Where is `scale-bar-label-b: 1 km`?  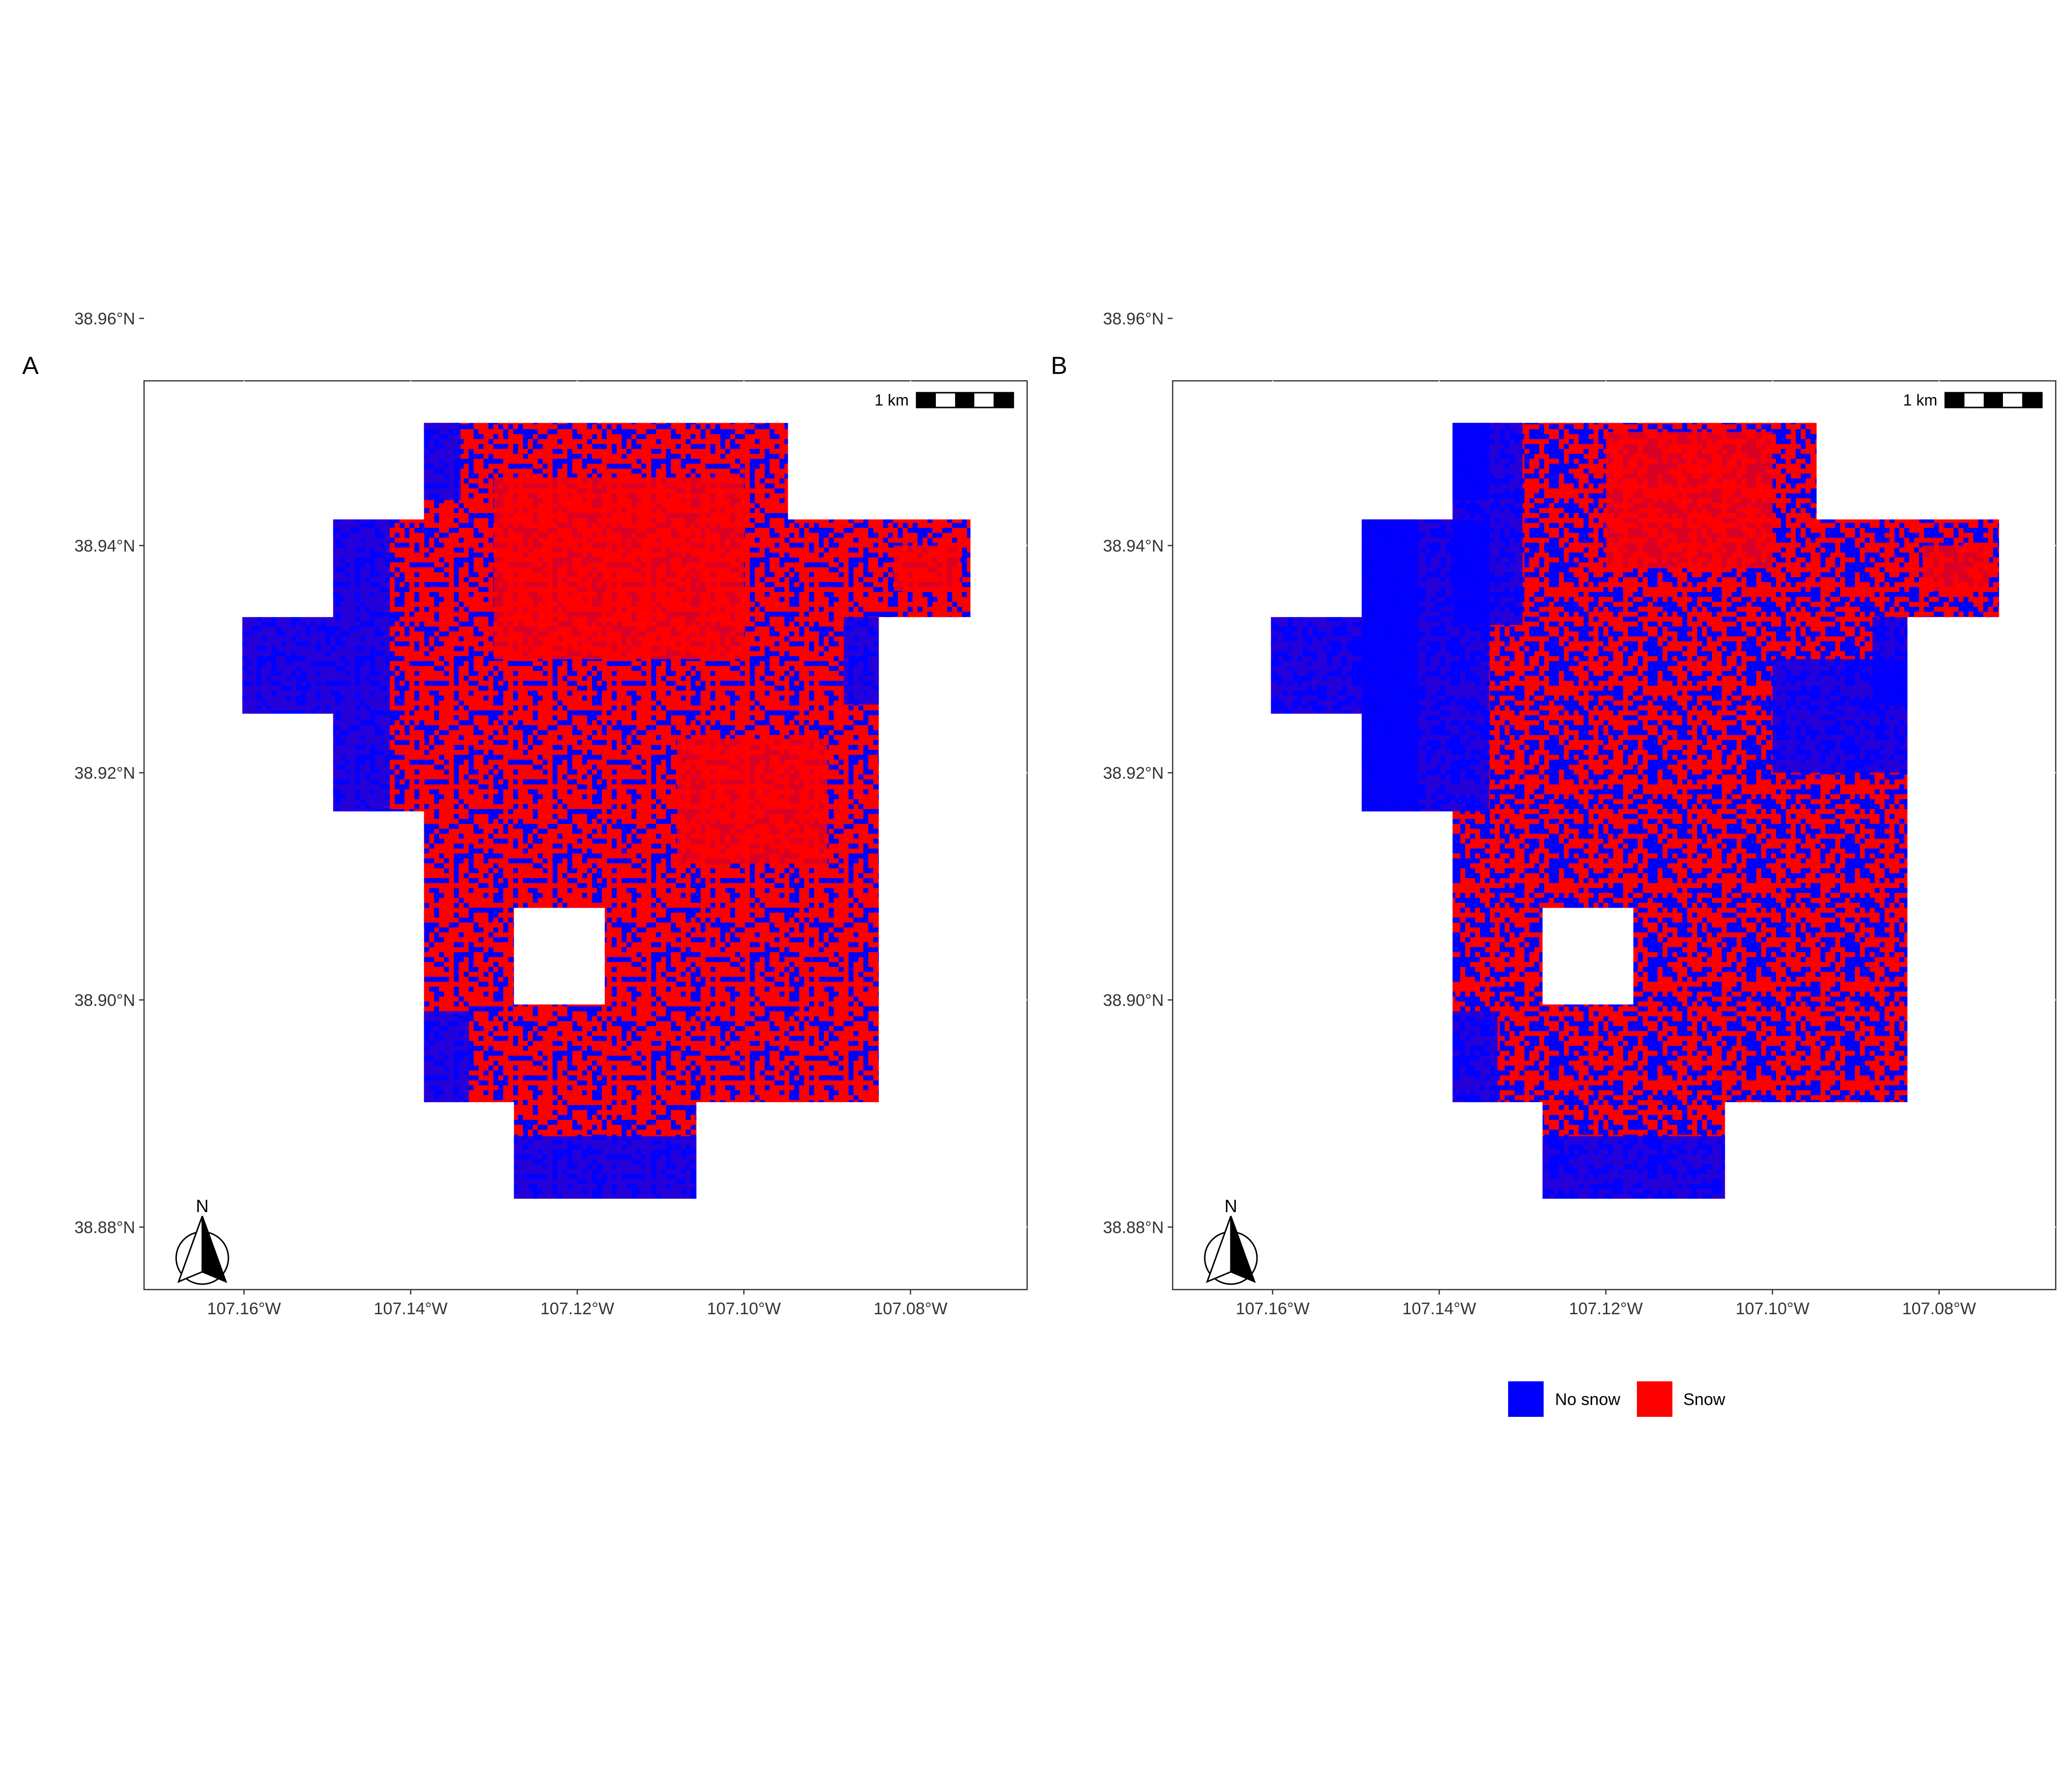 scale-bar-label-b: 1 km is located at coordinates (1920, 400).